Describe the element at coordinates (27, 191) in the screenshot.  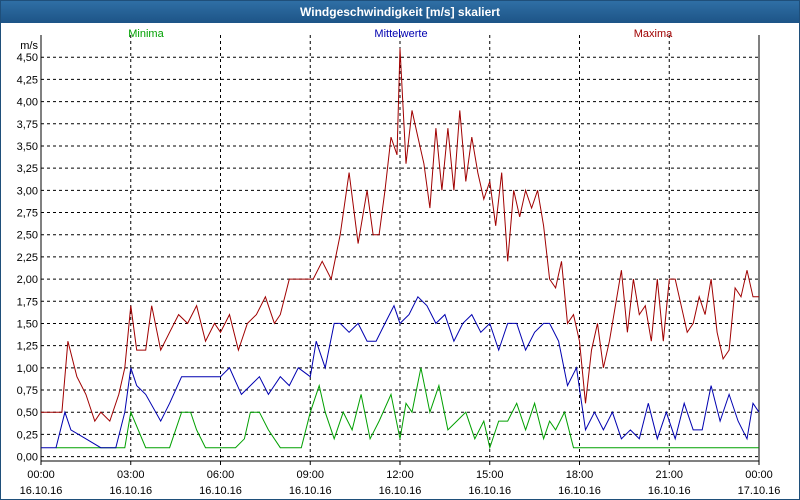
I see `y-tick-label: 3,00` at that location.